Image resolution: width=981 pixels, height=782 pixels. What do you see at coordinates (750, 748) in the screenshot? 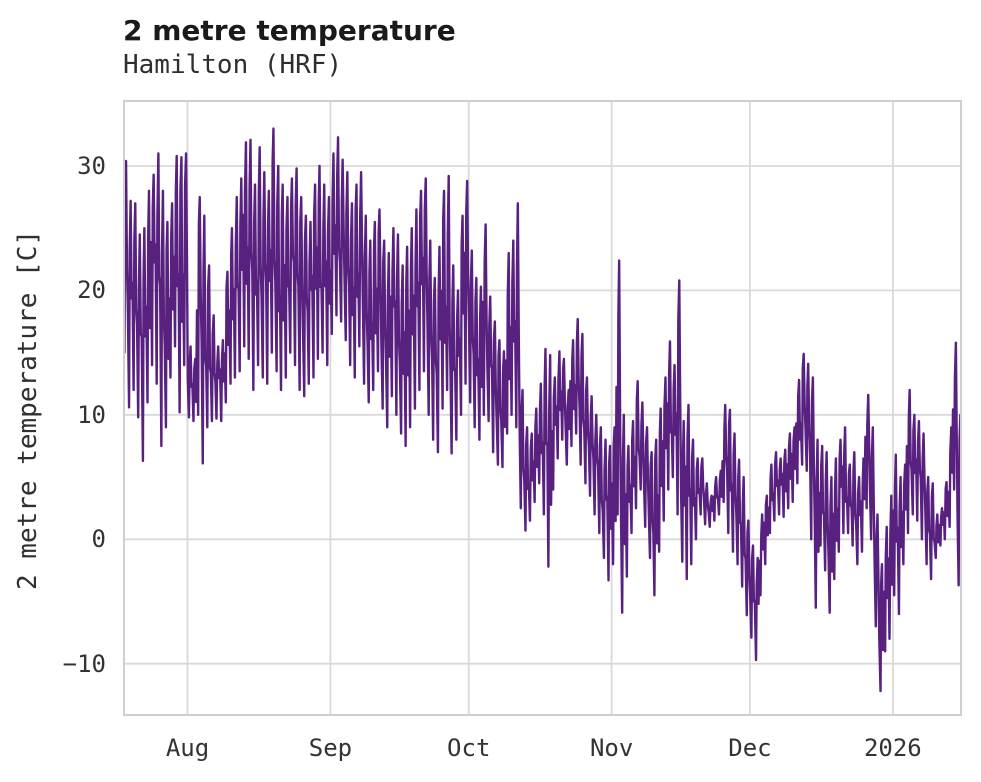
I see `x-tick-label: Dec` at bounding box center [750, 748].